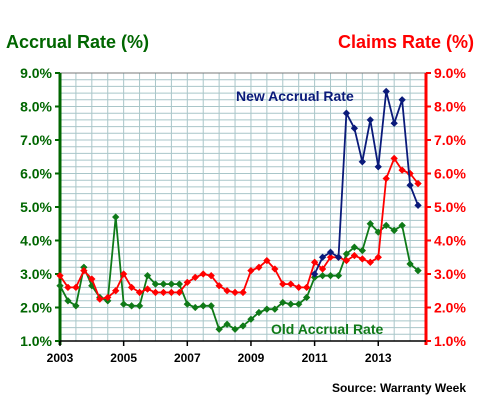 The height and width of the screenshot is (400, 480). What do you see at coordinates (399, 388) in the screenshot?
I see `source-credit: Source: Warranty Week` at bounding box center [399, 388].